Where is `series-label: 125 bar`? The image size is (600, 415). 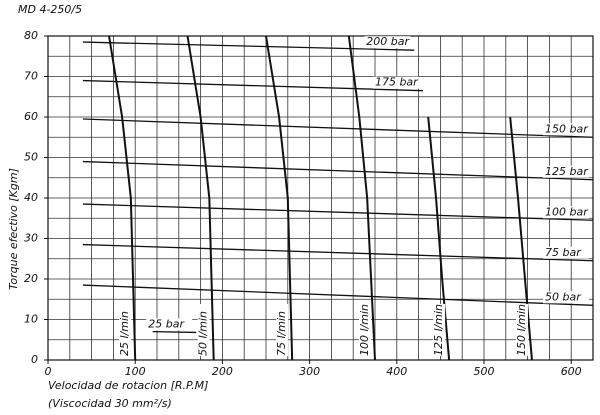
series-label: 125 bar is located at coordinates (567, 171).